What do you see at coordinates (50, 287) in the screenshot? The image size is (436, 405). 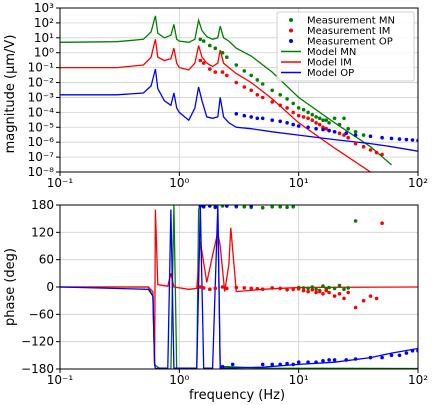 I see `y-tick-label: 0` at bounding box center [50, 287].